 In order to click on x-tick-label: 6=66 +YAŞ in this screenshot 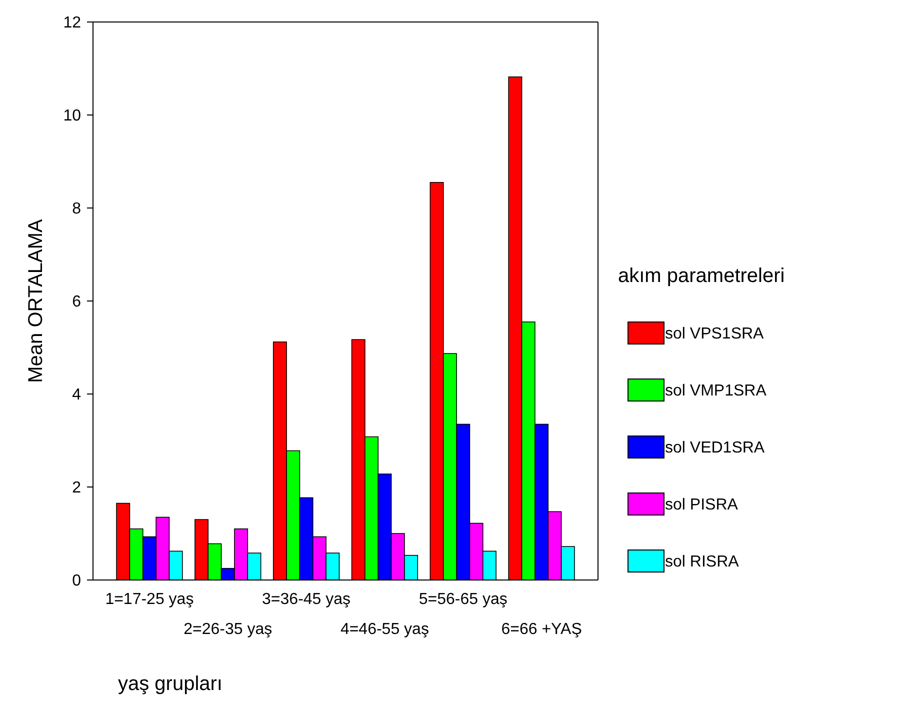, I will do `click(541, 629)`.